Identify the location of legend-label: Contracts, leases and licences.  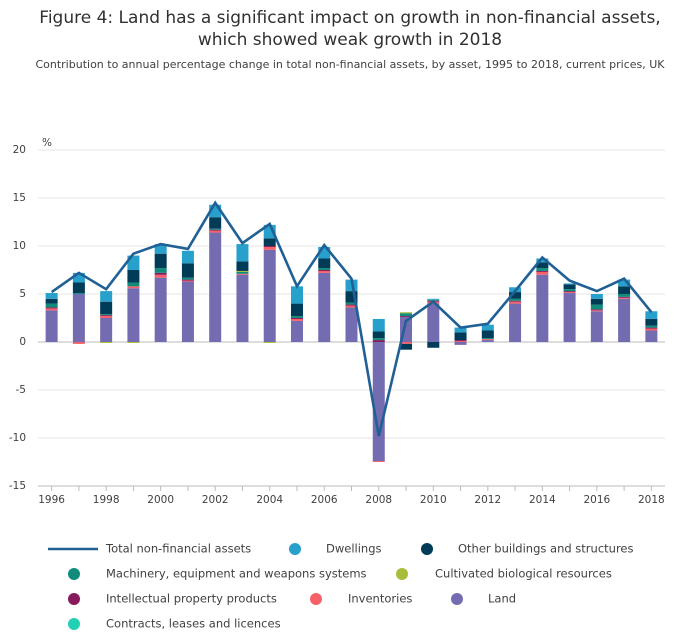
(193, 624).